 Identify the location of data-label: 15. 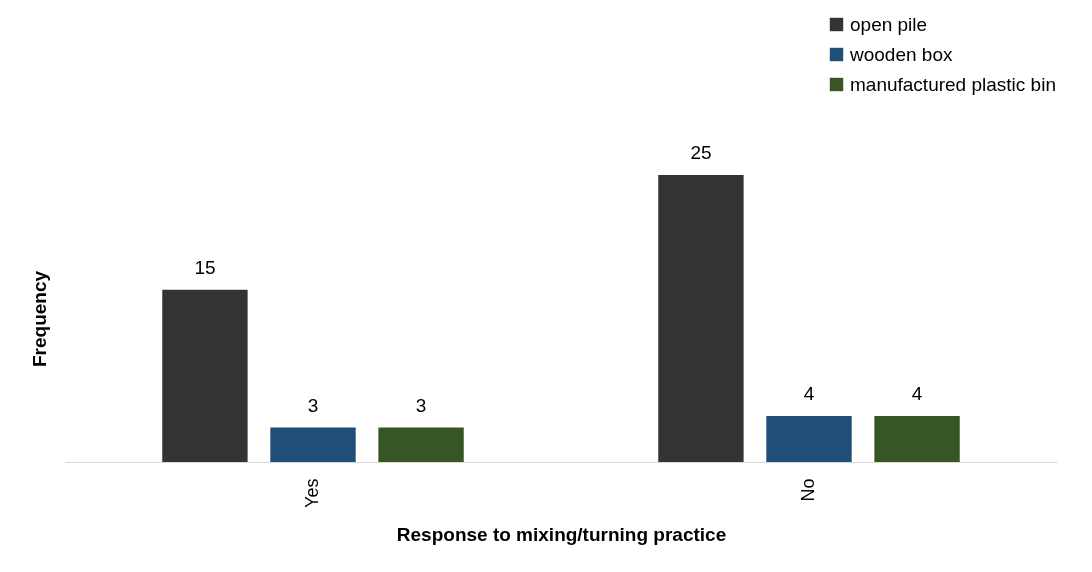
(205, 267).